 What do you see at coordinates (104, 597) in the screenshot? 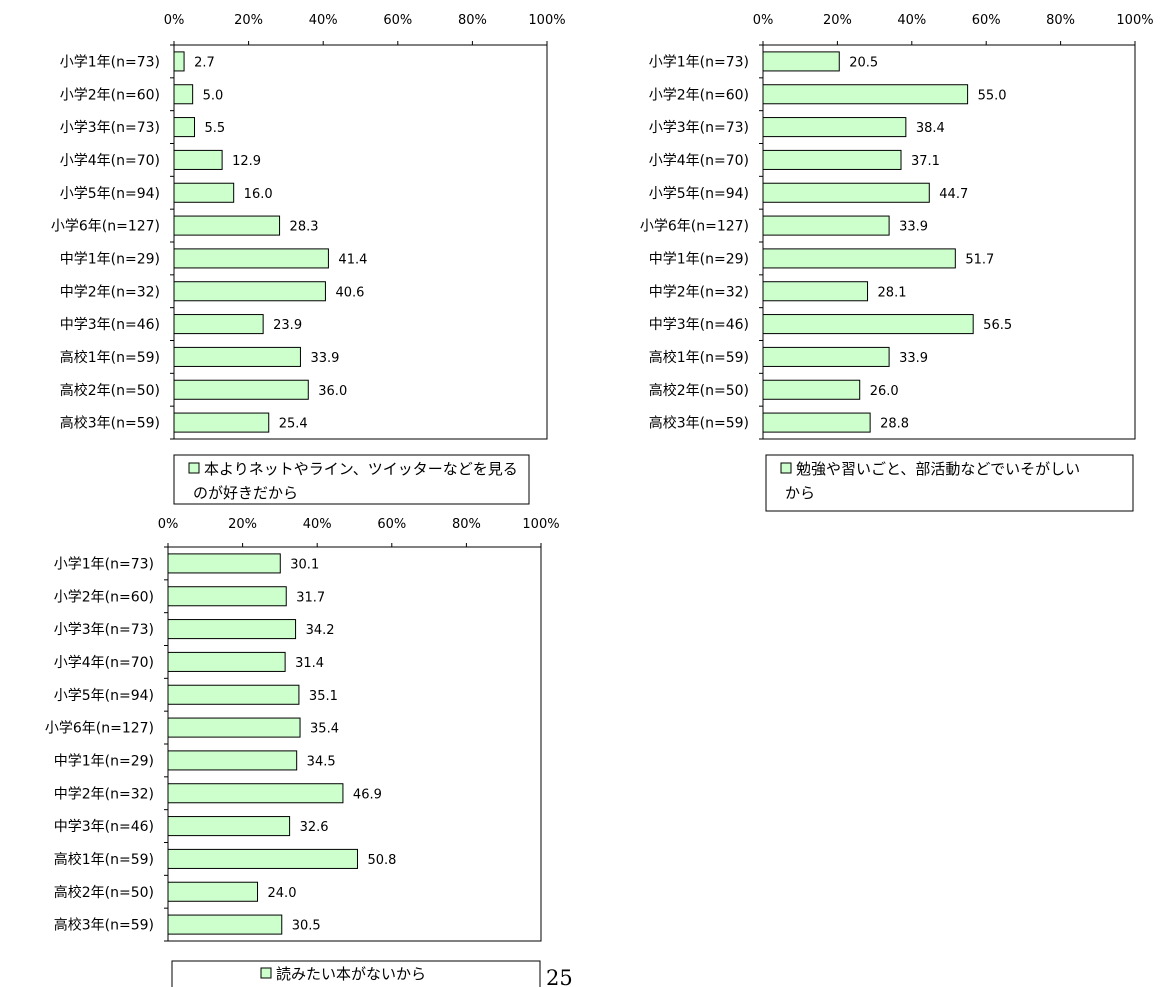
I see `category-label: 小学2年(n=60)` at bounding box center [104, 597].